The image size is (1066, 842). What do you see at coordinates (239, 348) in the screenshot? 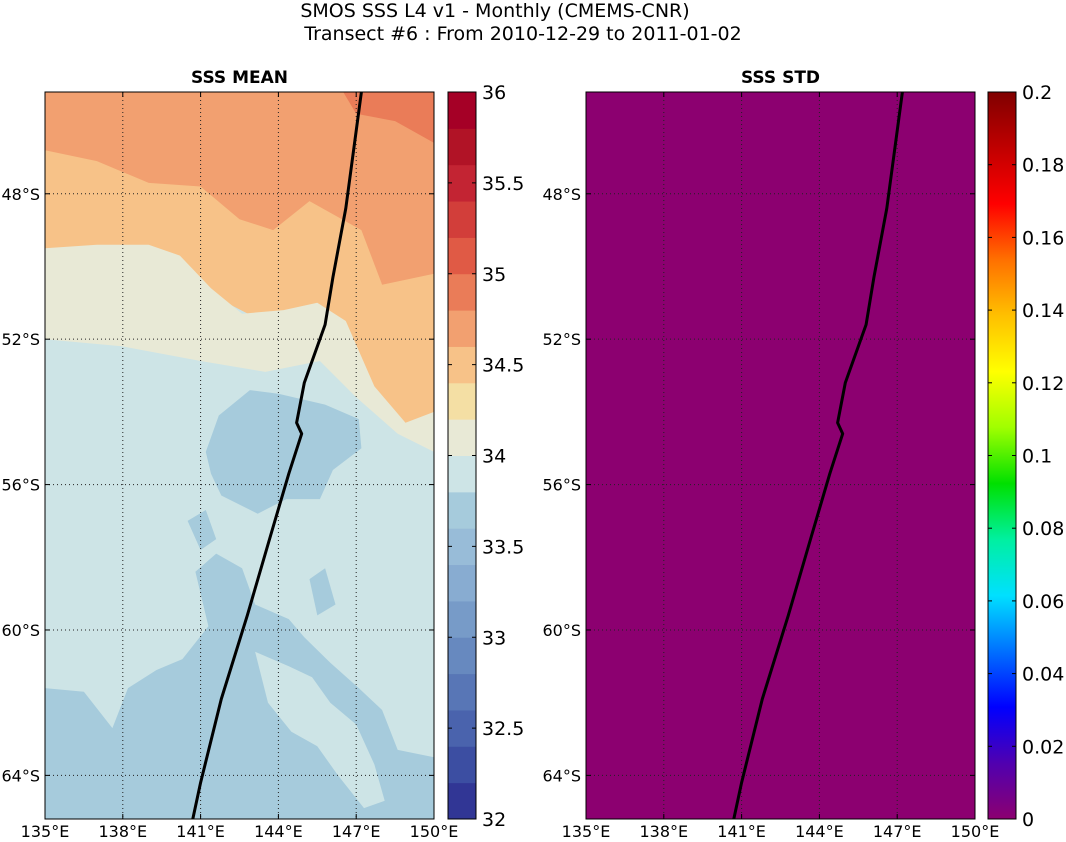
I see `salinity-region-mid` at bounding box center [239, 348].